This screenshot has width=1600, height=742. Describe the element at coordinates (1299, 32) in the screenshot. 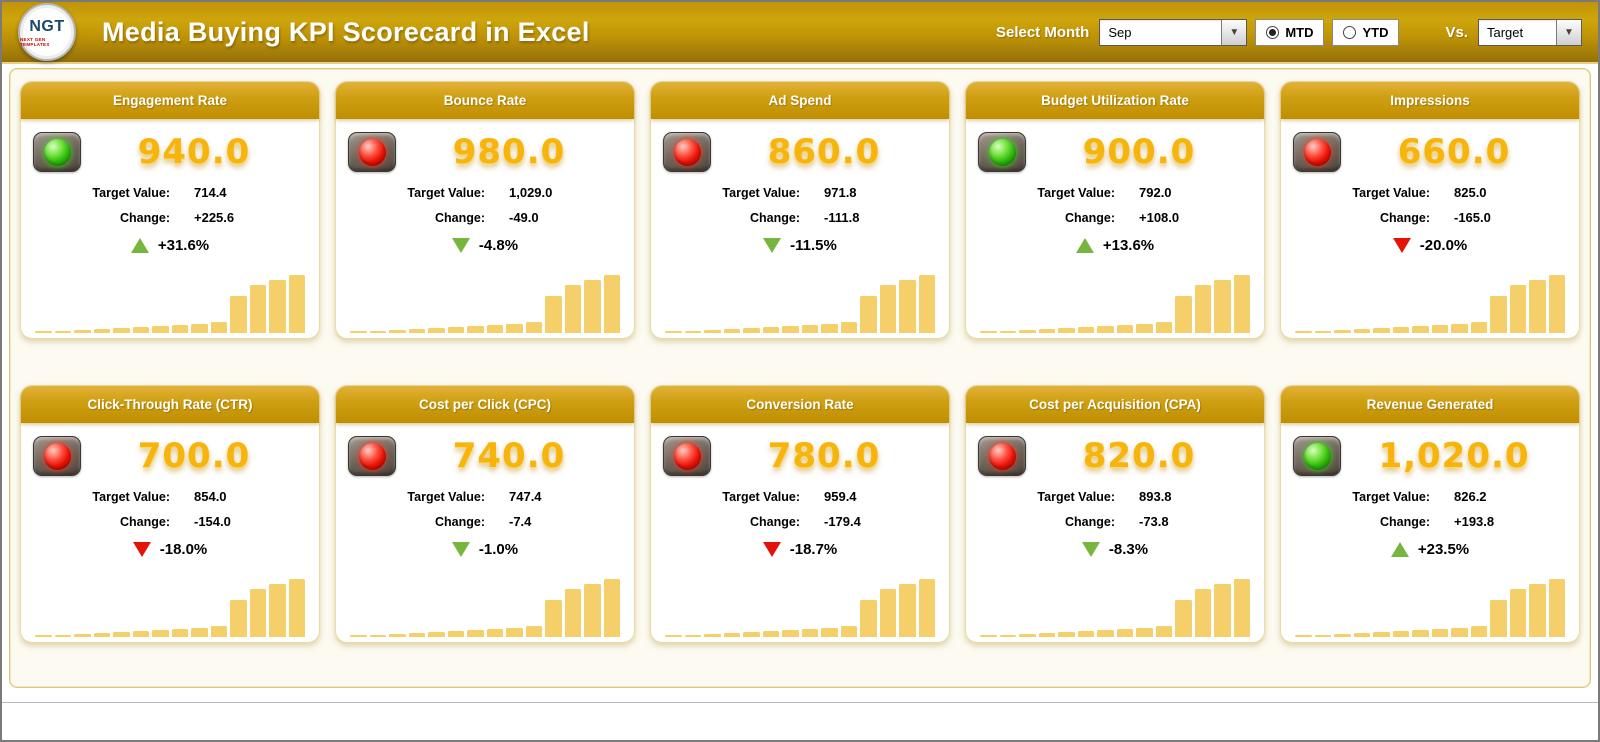

I see `mtd-radio-label: MTD` at that location.